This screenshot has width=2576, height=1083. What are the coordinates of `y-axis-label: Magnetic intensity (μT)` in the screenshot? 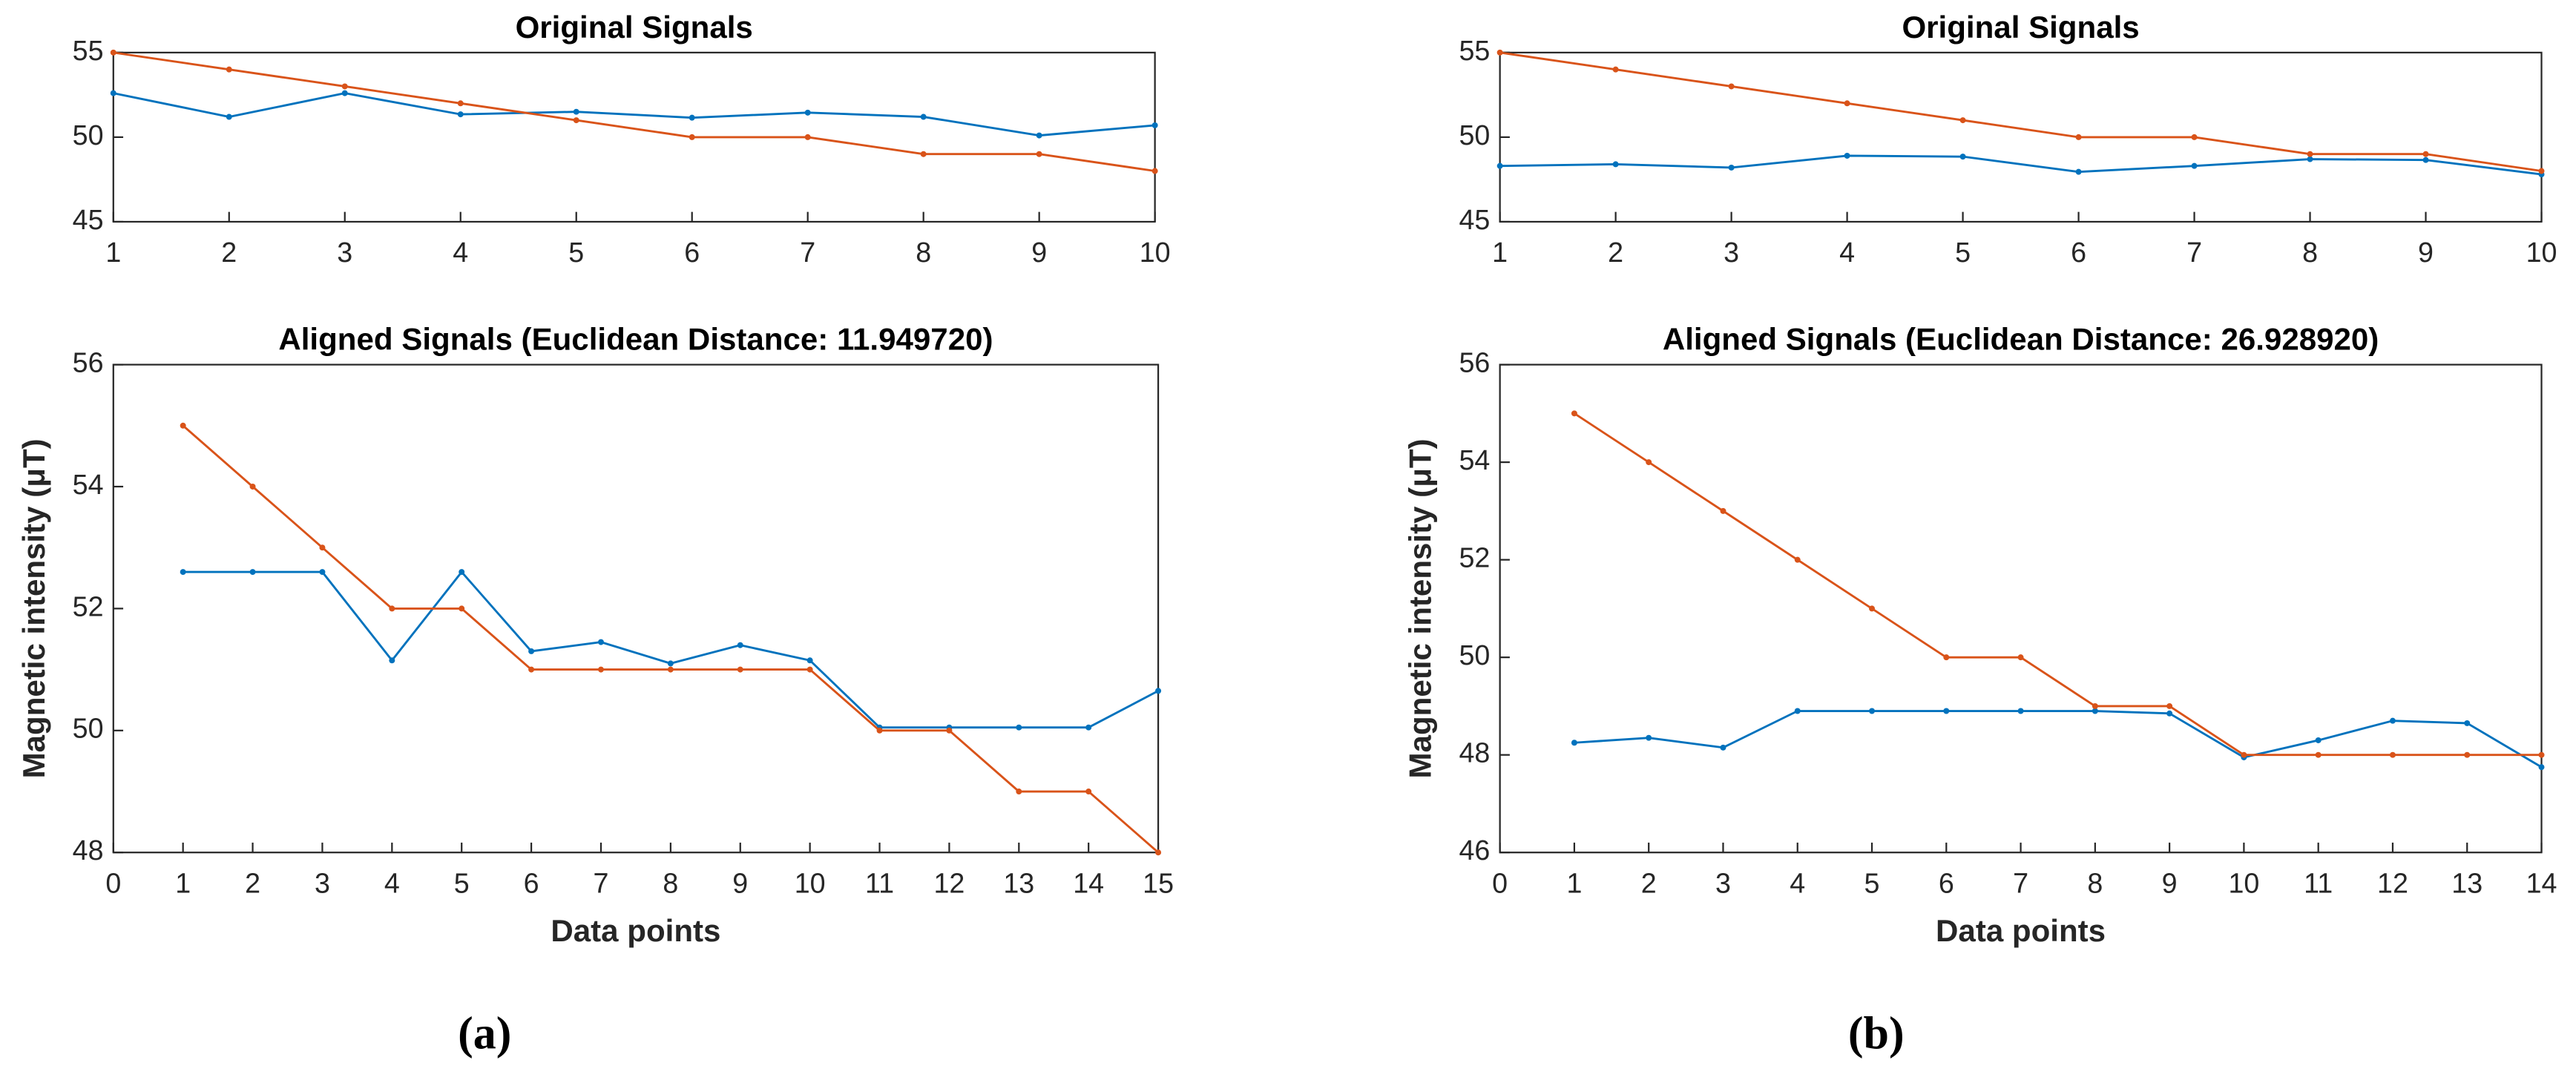 It's located at (1420, 608).